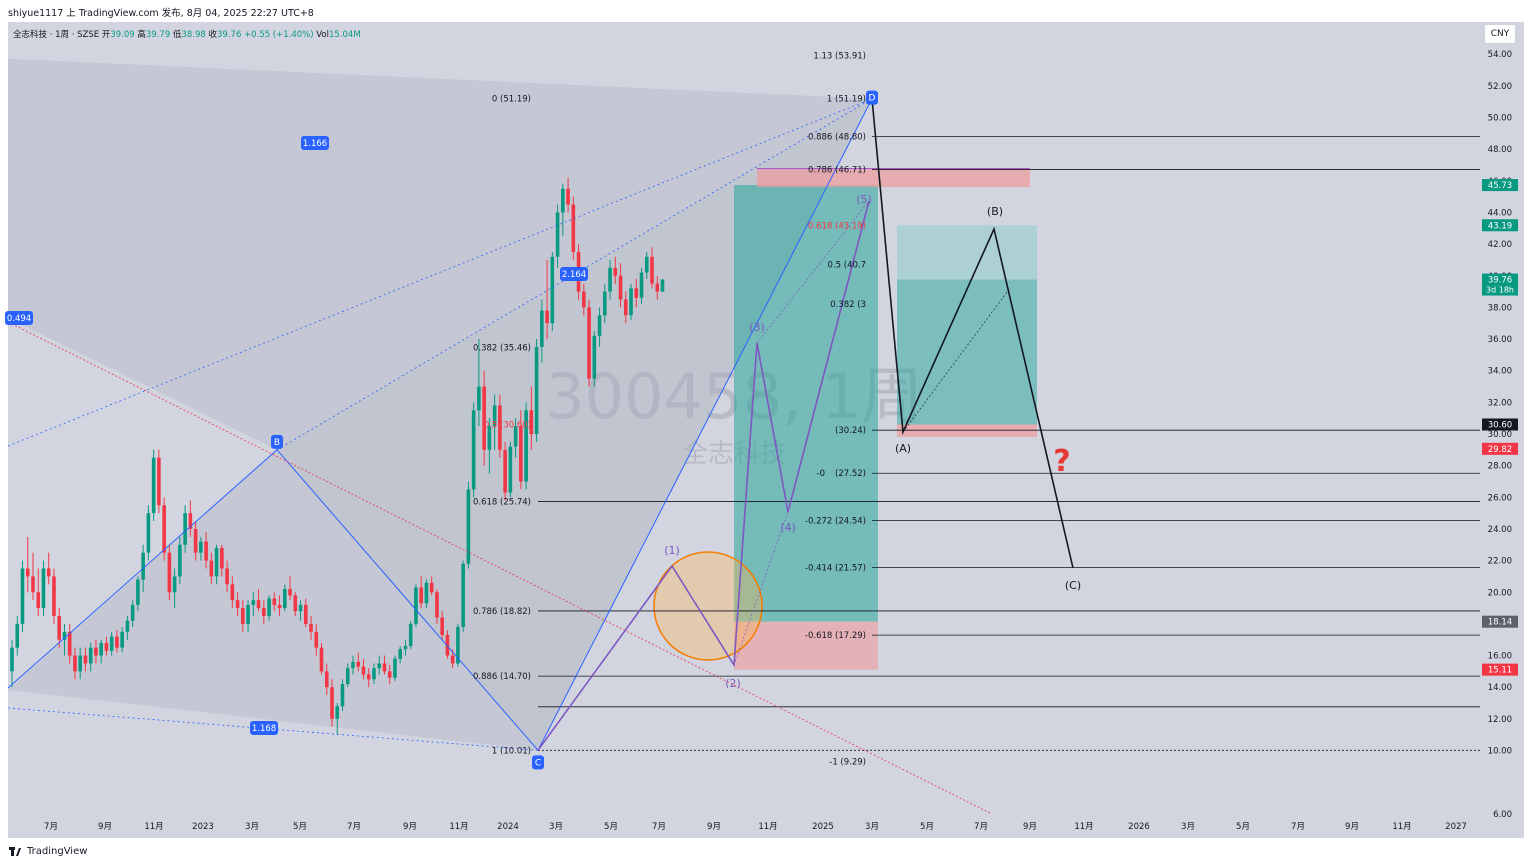 The height and width of the screenshot is (865, 1532). Describe the element at coordinates (48, 851) in the screenshot. I see `tradingview-logo: TradingView` at that location.